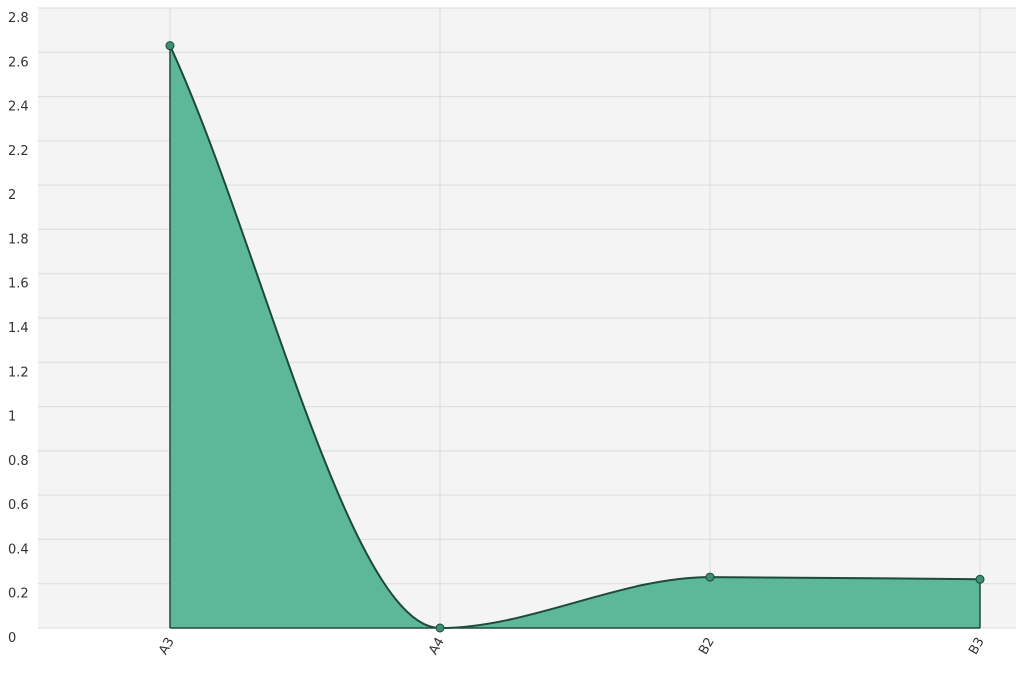 This screenshot has width=1021, height=675. I want to click on y-tick-label: 2.2, so click(18, 151).